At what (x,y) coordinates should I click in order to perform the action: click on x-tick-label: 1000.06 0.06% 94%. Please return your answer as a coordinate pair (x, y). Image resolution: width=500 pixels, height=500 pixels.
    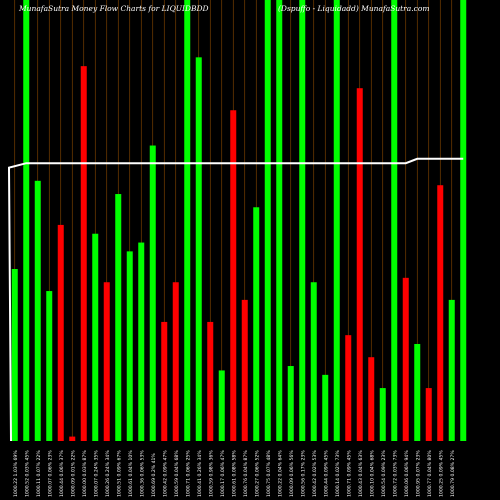
    Looking at the image, I should click on (407, 473).